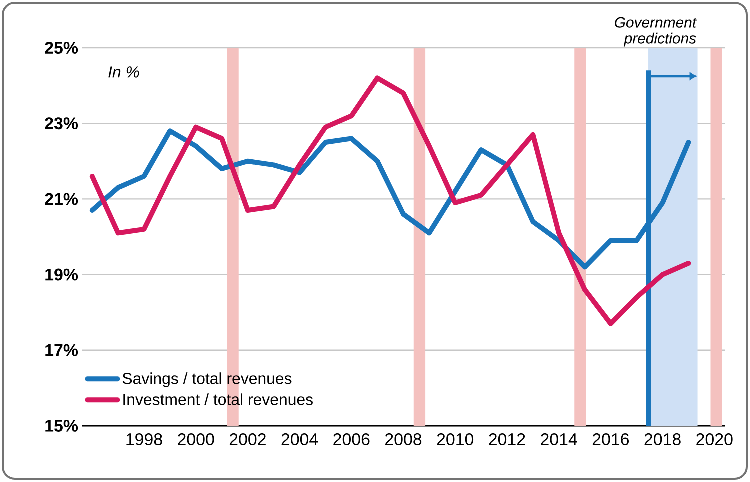 The image size is (750, 482). I want to click on x-tick-label: 2000, so click(196, 440).